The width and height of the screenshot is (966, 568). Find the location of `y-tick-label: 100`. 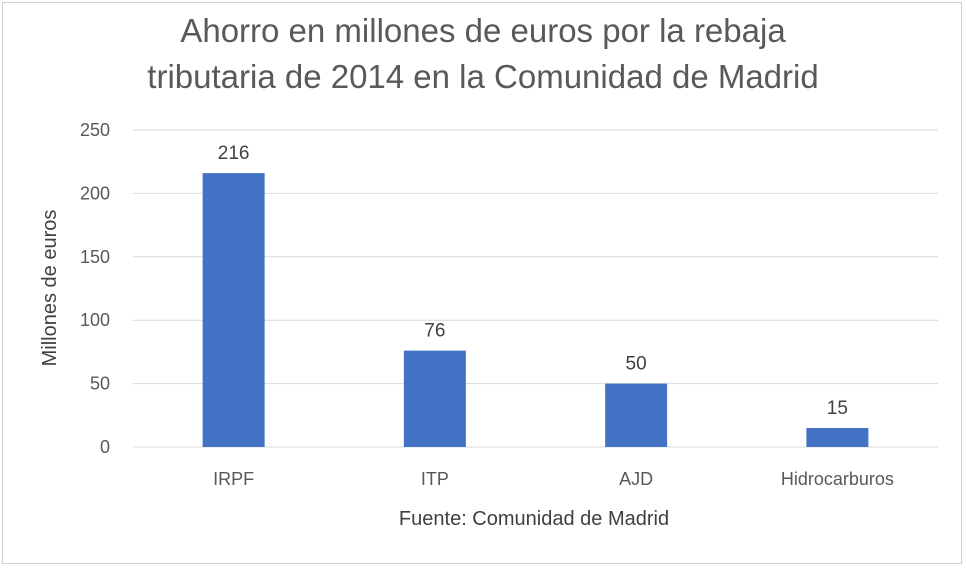

y-tick-label: 100 is located at coordinates (95, 320).